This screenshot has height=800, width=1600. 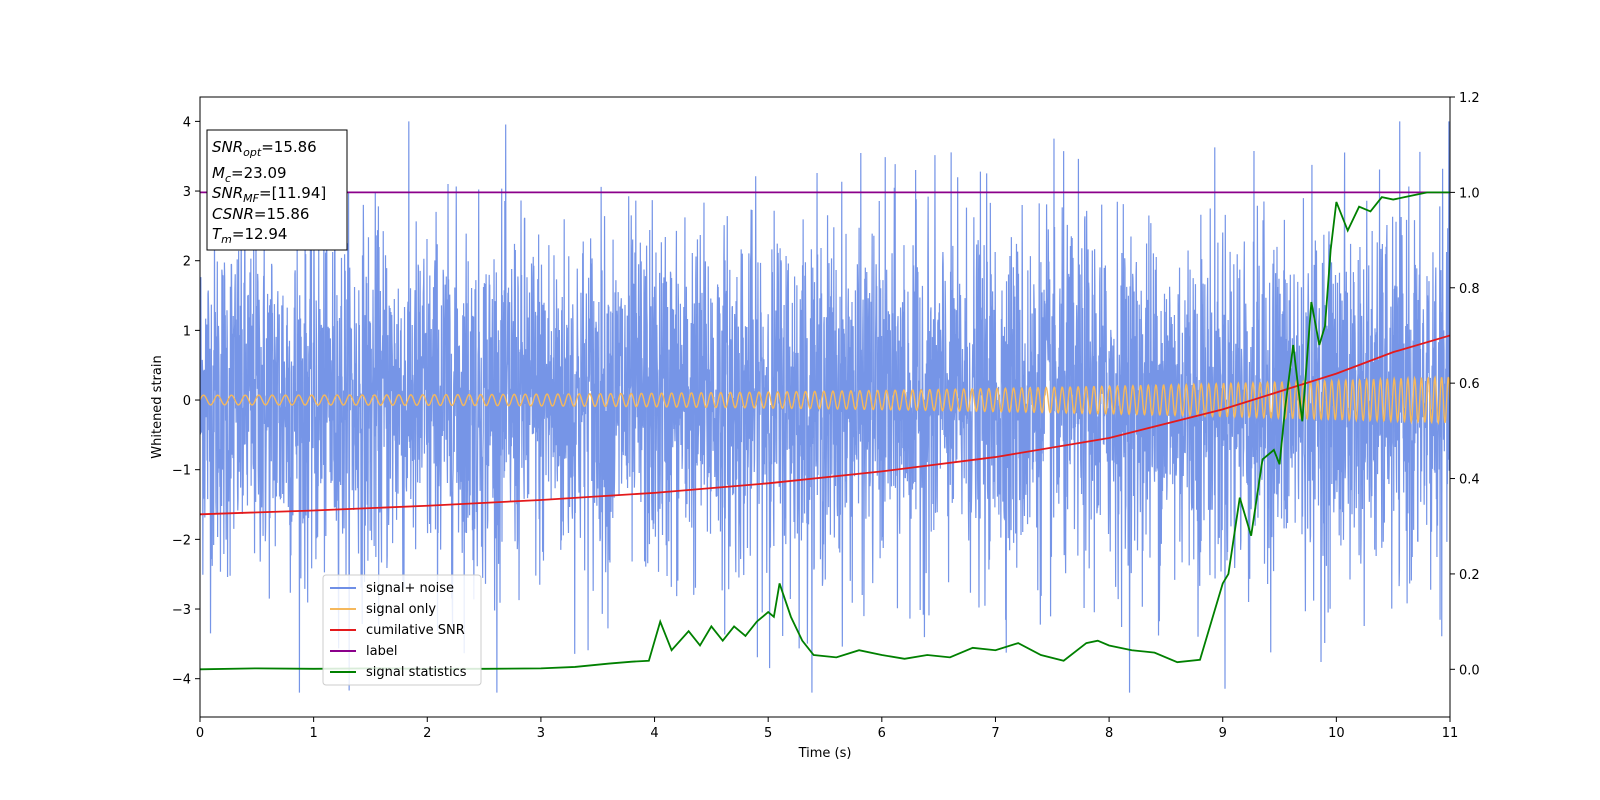 I want to click on y-tick-label: −4, so click(x=181, y=680).